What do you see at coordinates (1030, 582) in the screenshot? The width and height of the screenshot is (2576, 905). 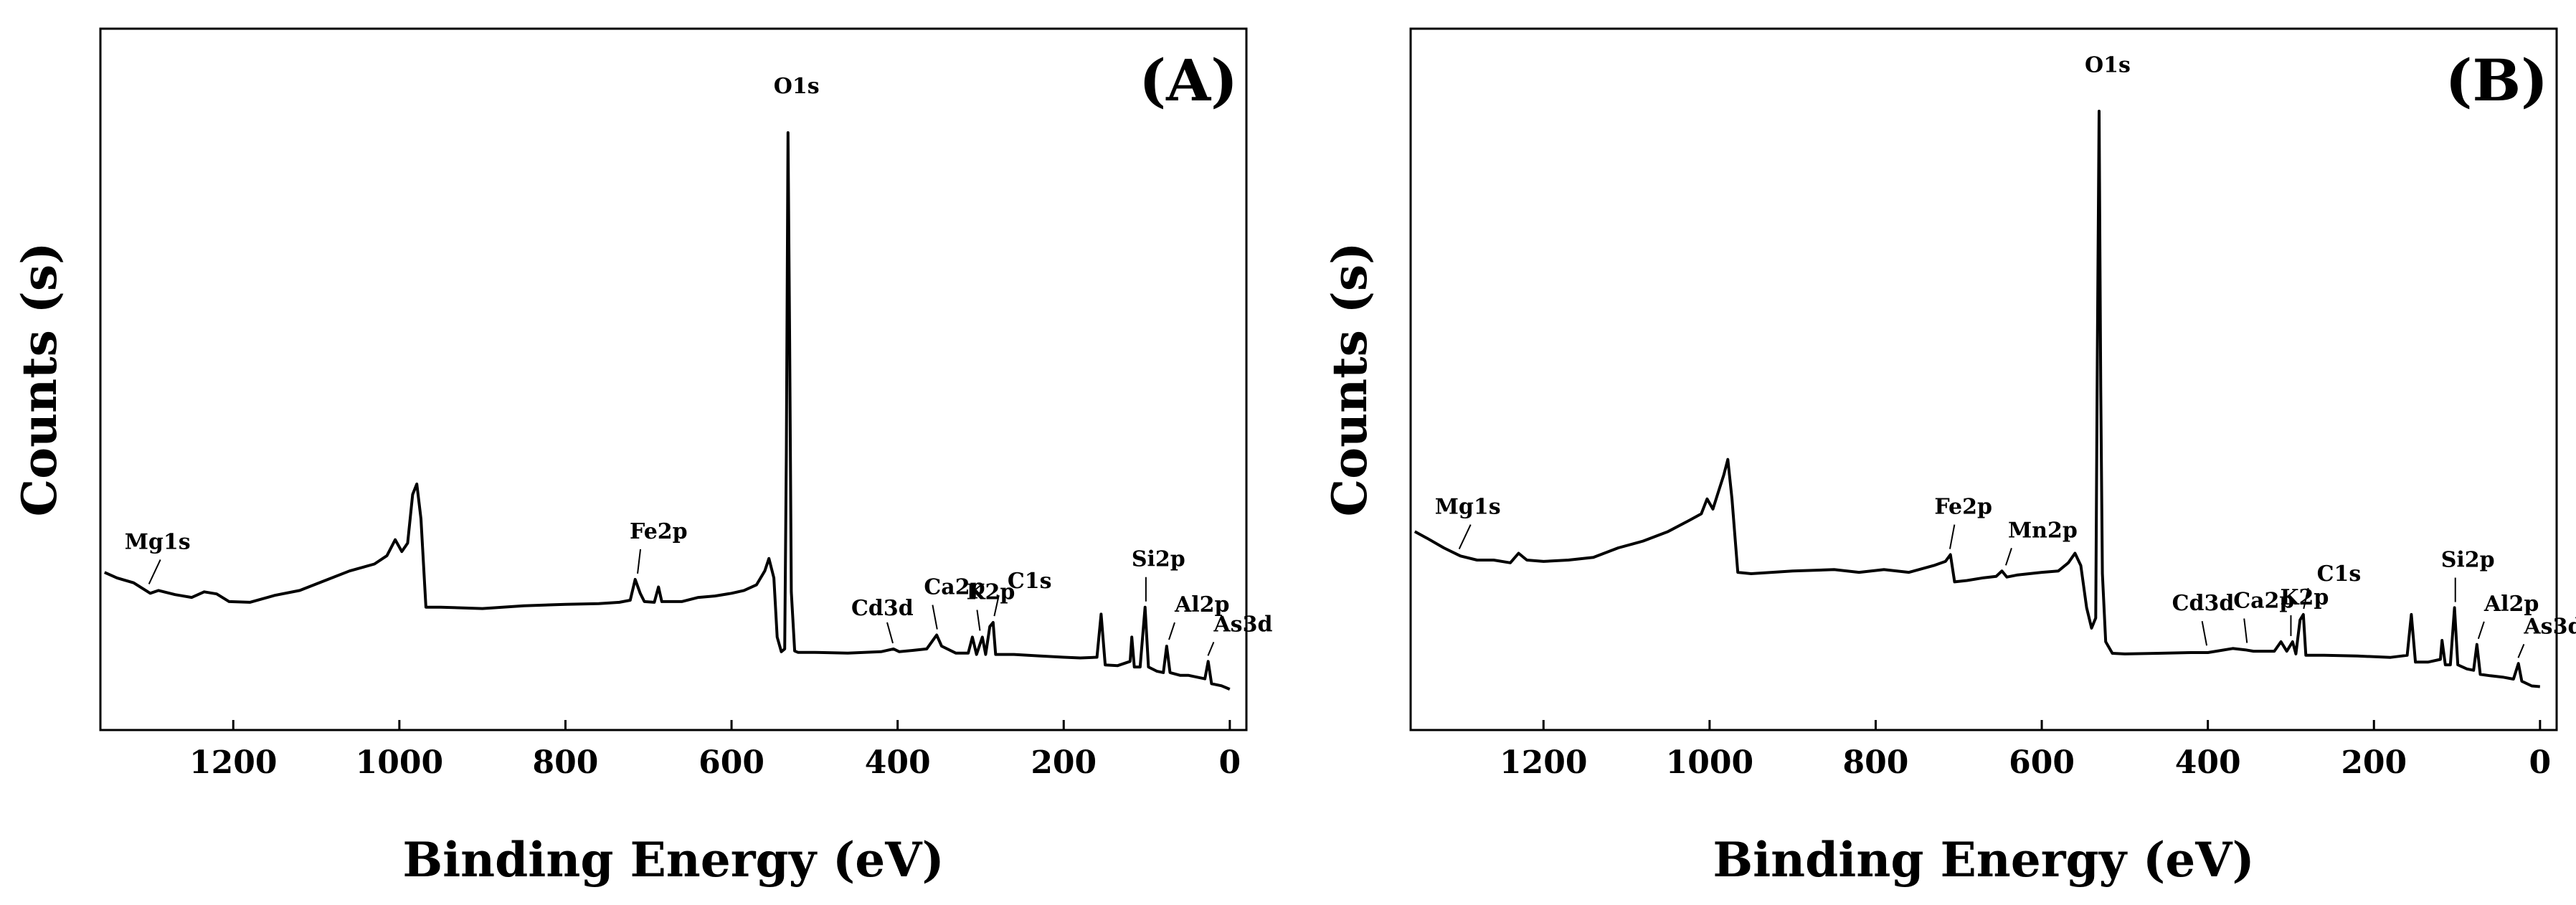 I see `peak-label-a-c1s: C1s` at bounding box center [1030, 582].